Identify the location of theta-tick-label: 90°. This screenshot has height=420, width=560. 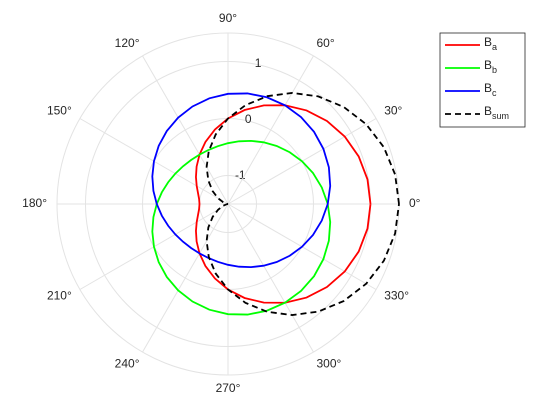
(228, 18).